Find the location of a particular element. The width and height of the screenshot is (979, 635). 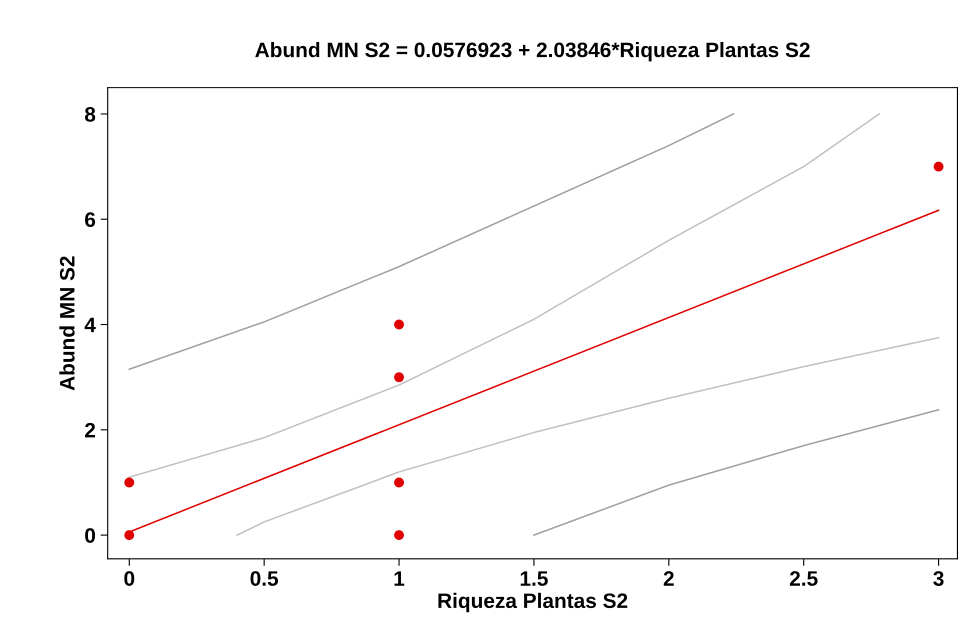

x-tick-label: 1 is located at coordinates (399, 578).